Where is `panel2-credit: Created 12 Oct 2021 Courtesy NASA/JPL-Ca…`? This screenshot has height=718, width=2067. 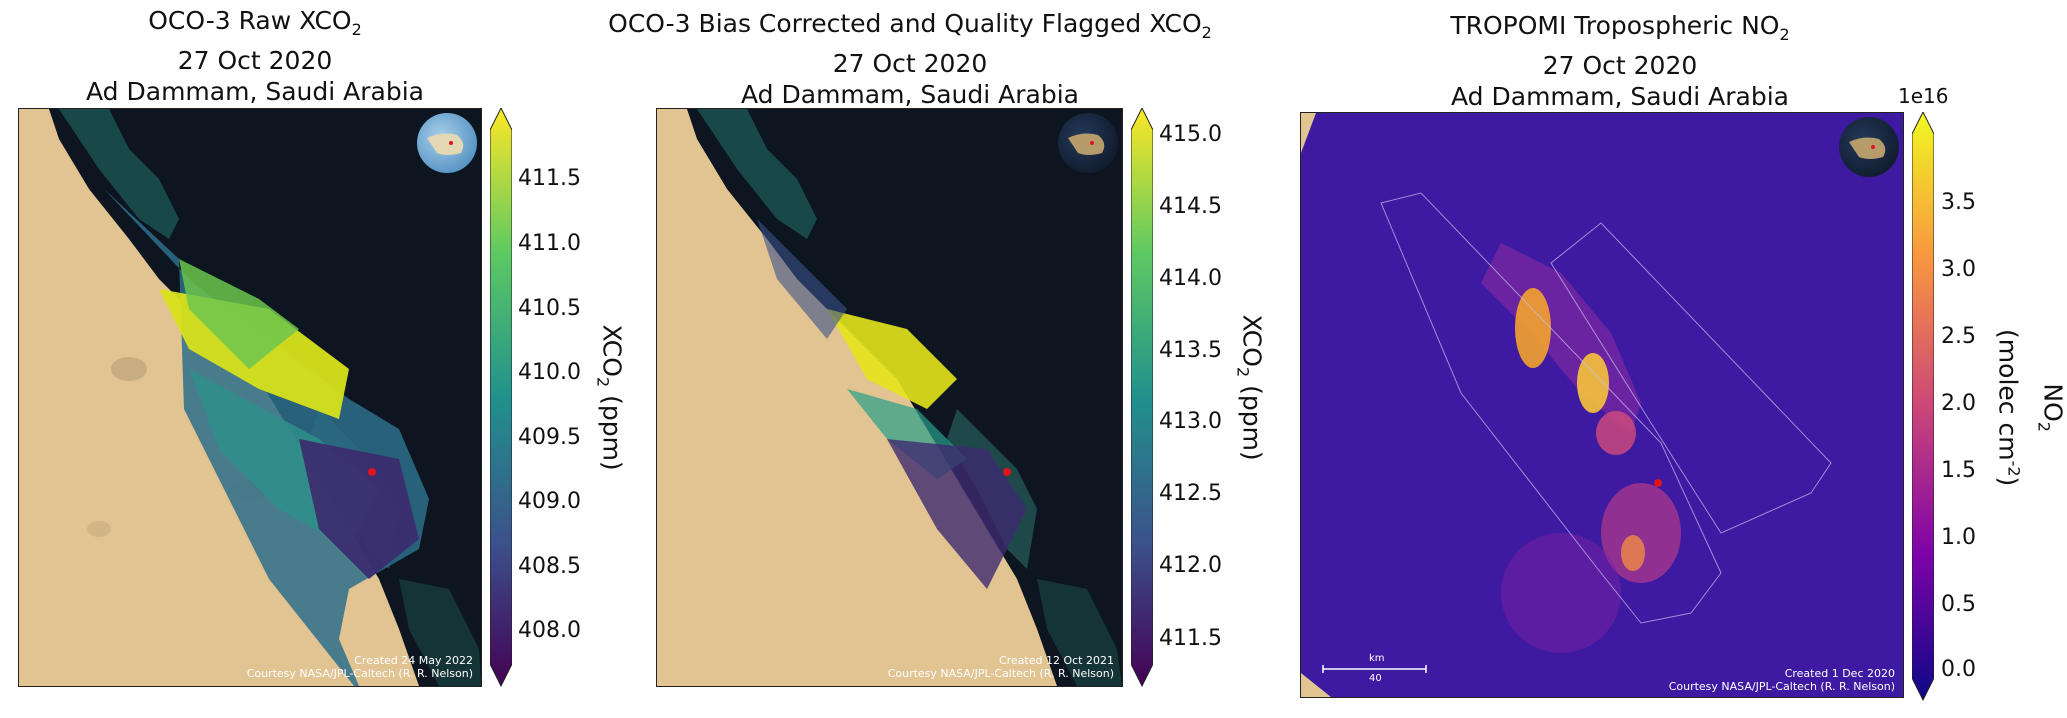
panel2-credit: Created 12 Oct 2021 Courtesy NASA/JPL-Ca… is located at coordinates (1001, 667).